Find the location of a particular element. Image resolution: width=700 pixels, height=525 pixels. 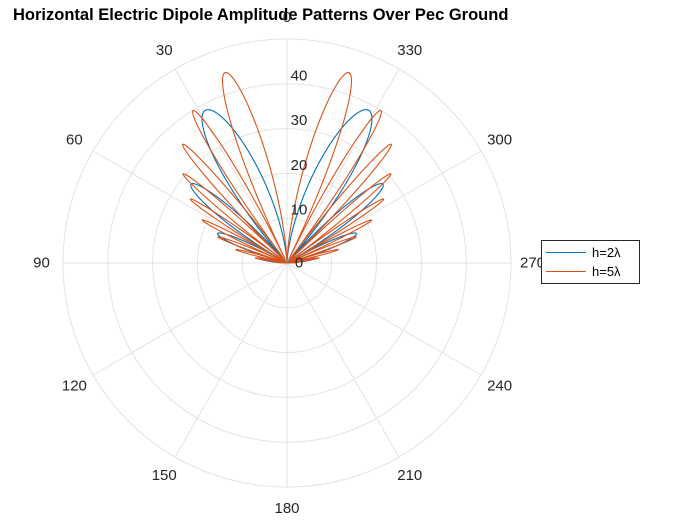

radial-tick-label-0: 0 is located at coordinates (299, 263).